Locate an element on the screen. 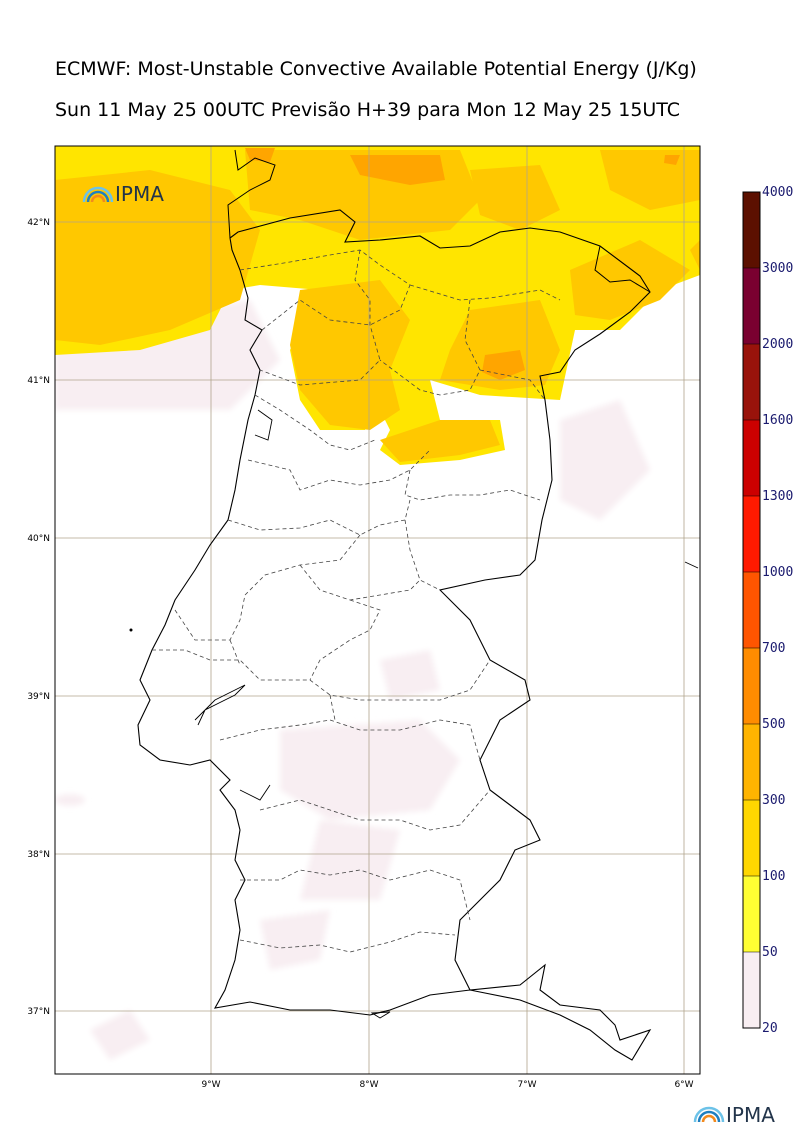 The image size is (800, 1131). islet is located at coordinates (131, 630).